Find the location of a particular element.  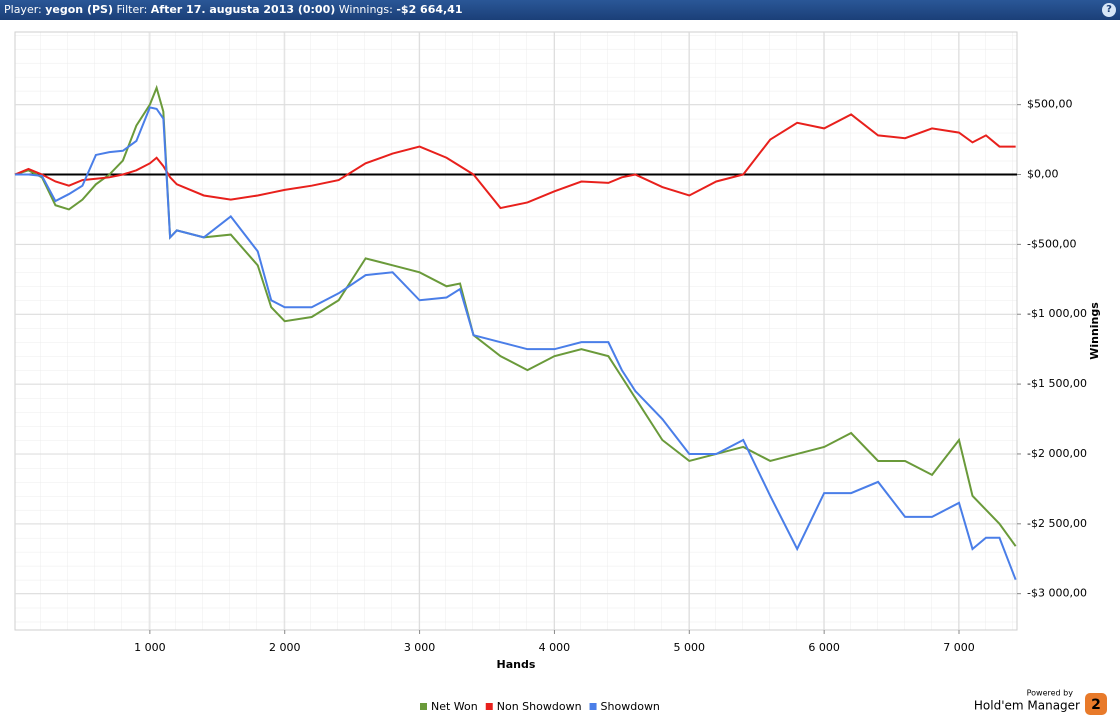

x-tick-label: 6 000 is located at coordinates (824, 647).